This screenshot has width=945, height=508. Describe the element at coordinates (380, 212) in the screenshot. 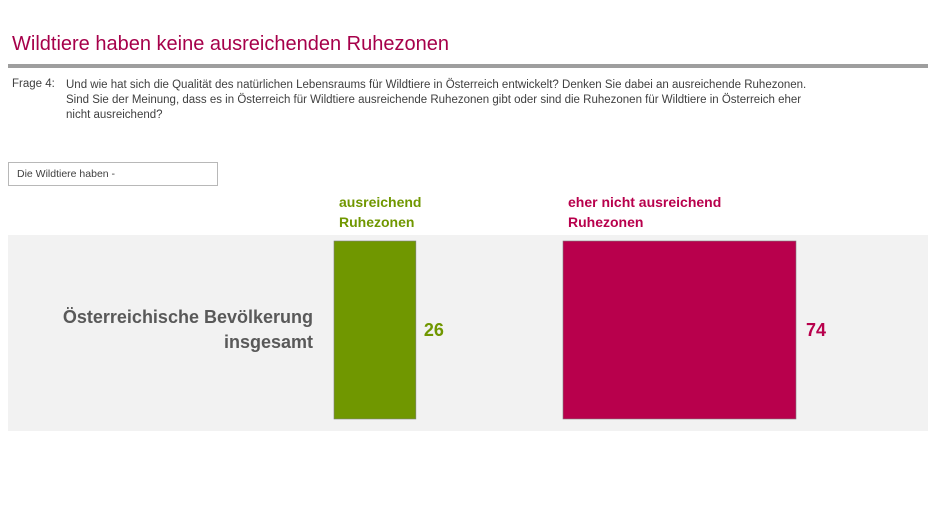

I see `series-label-ausreichend: ausreichend Ruhezonen` at that location.